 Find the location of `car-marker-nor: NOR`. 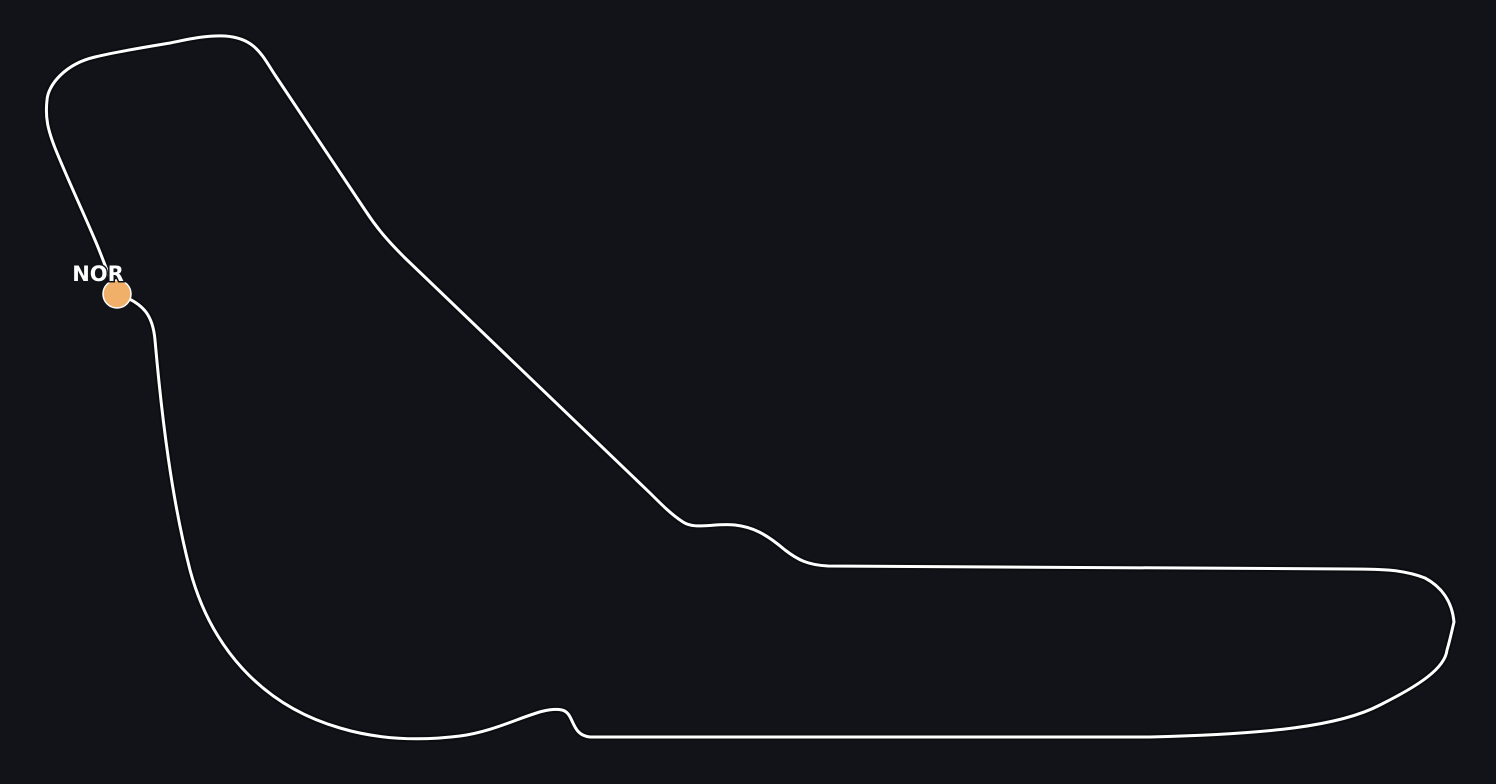

car-marker-nor: NOR is located at coordinates (101, 285).